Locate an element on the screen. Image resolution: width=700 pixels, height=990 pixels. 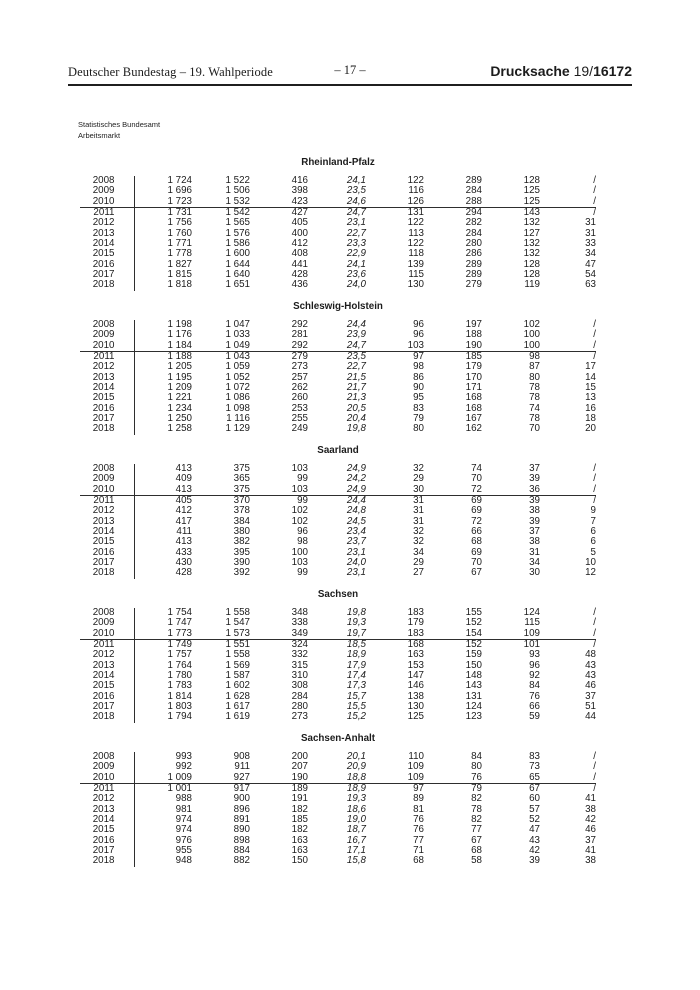
value-cell: 69 is located at coordinates (476, 552).